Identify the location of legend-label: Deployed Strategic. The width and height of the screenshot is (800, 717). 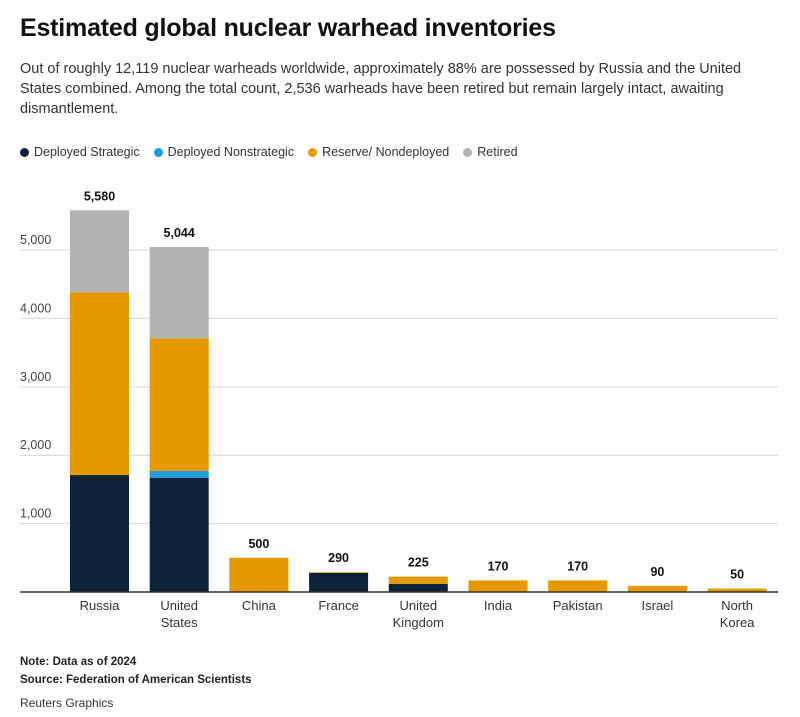
(87, 152).